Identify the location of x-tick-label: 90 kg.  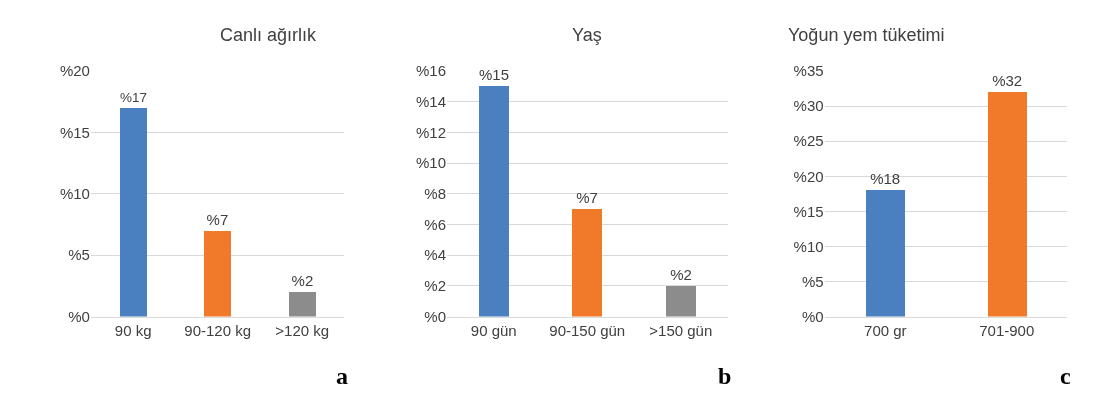
(133, 330).